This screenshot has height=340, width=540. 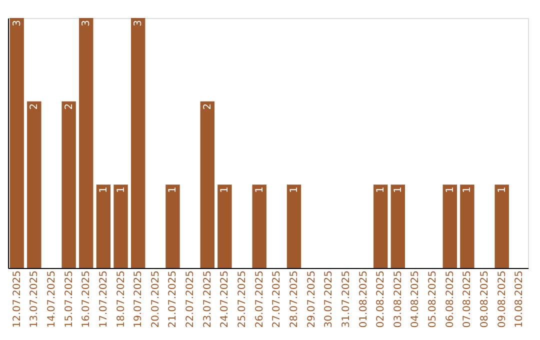 I want to click on x-tick-label: 05.08.2025, so click(x=433, y=299).